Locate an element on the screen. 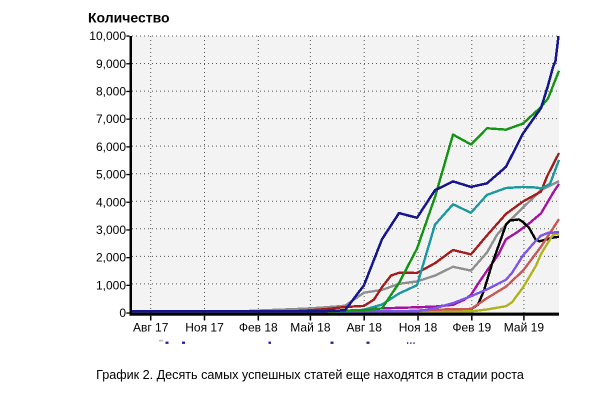  svg-text: 8,000 is located at coordinates (111, 92).